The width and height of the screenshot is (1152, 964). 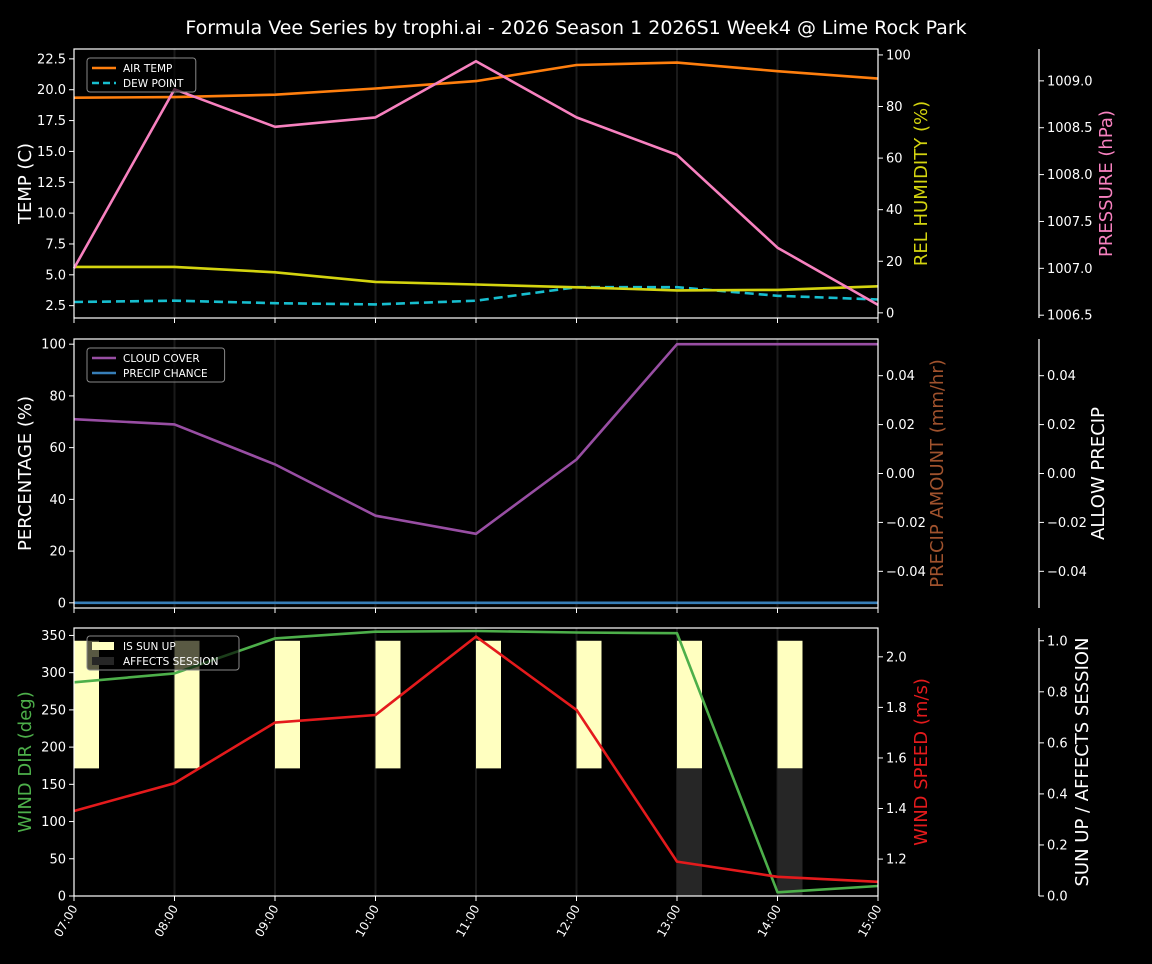 What do you see at coordinates (896, 809) in the screenshot?
I see `y-tick-label: 1.4` at bounding box center [896, 809].